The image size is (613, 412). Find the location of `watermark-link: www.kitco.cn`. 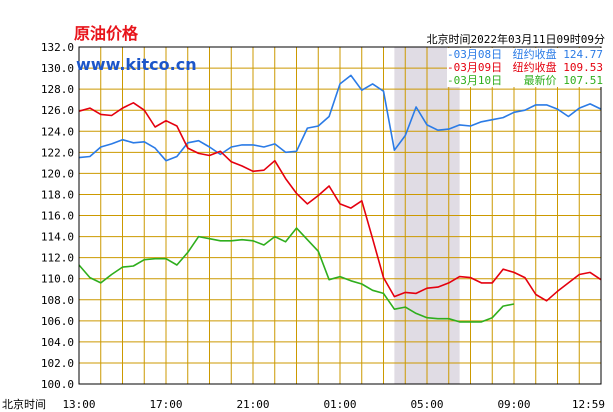

watermark-link: www.kitco.cn is located at coordinates (136, 64).